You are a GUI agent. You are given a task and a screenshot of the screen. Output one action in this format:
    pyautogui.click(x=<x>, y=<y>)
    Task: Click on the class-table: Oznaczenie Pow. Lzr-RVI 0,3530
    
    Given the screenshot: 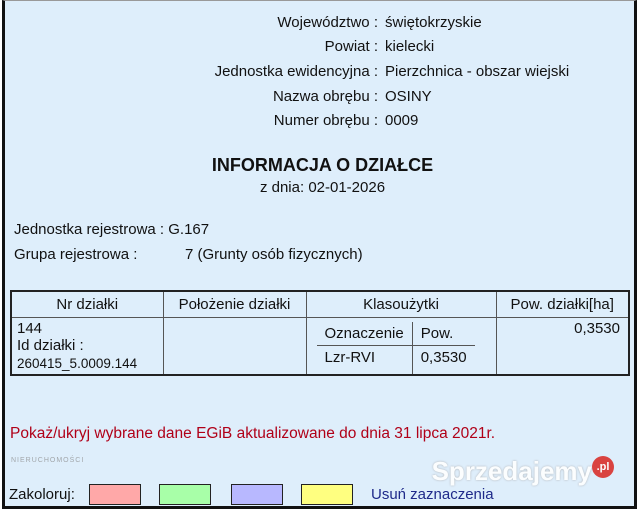 What is the action you would take?
    pyautogui.click(x=395, y=347)
    